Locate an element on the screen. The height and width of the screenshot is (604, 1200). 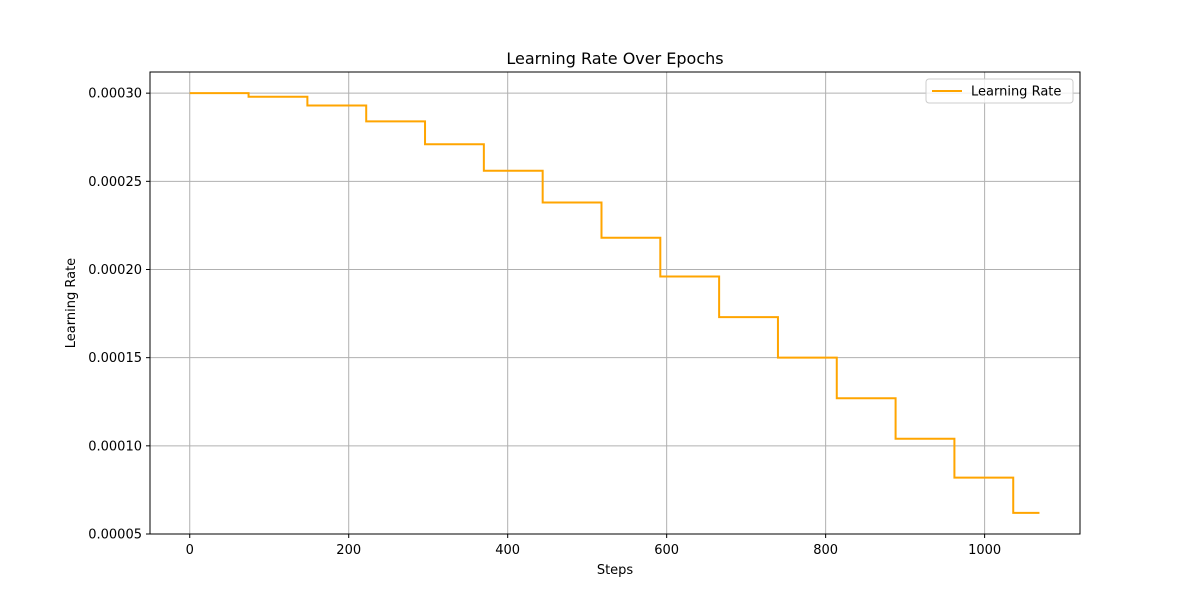
x-tick-label: 200 is located at coordinates (348, 550).